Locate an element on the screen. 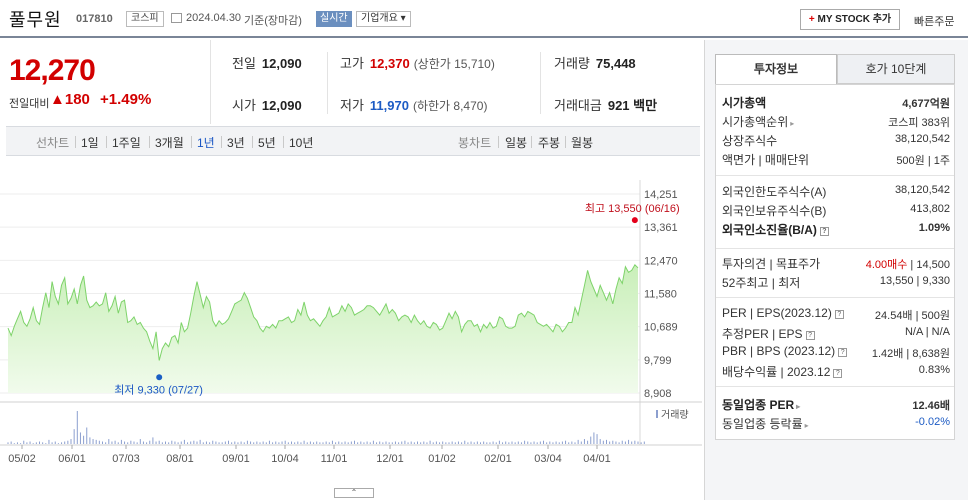 This screenshot has width=968, height=500. chart-toolbar: 선차트 1일 1주일 3개월 1년 3년 5년 10년 봉차트 일봉 주봉 월봉 is located at coordinates (353, 141).